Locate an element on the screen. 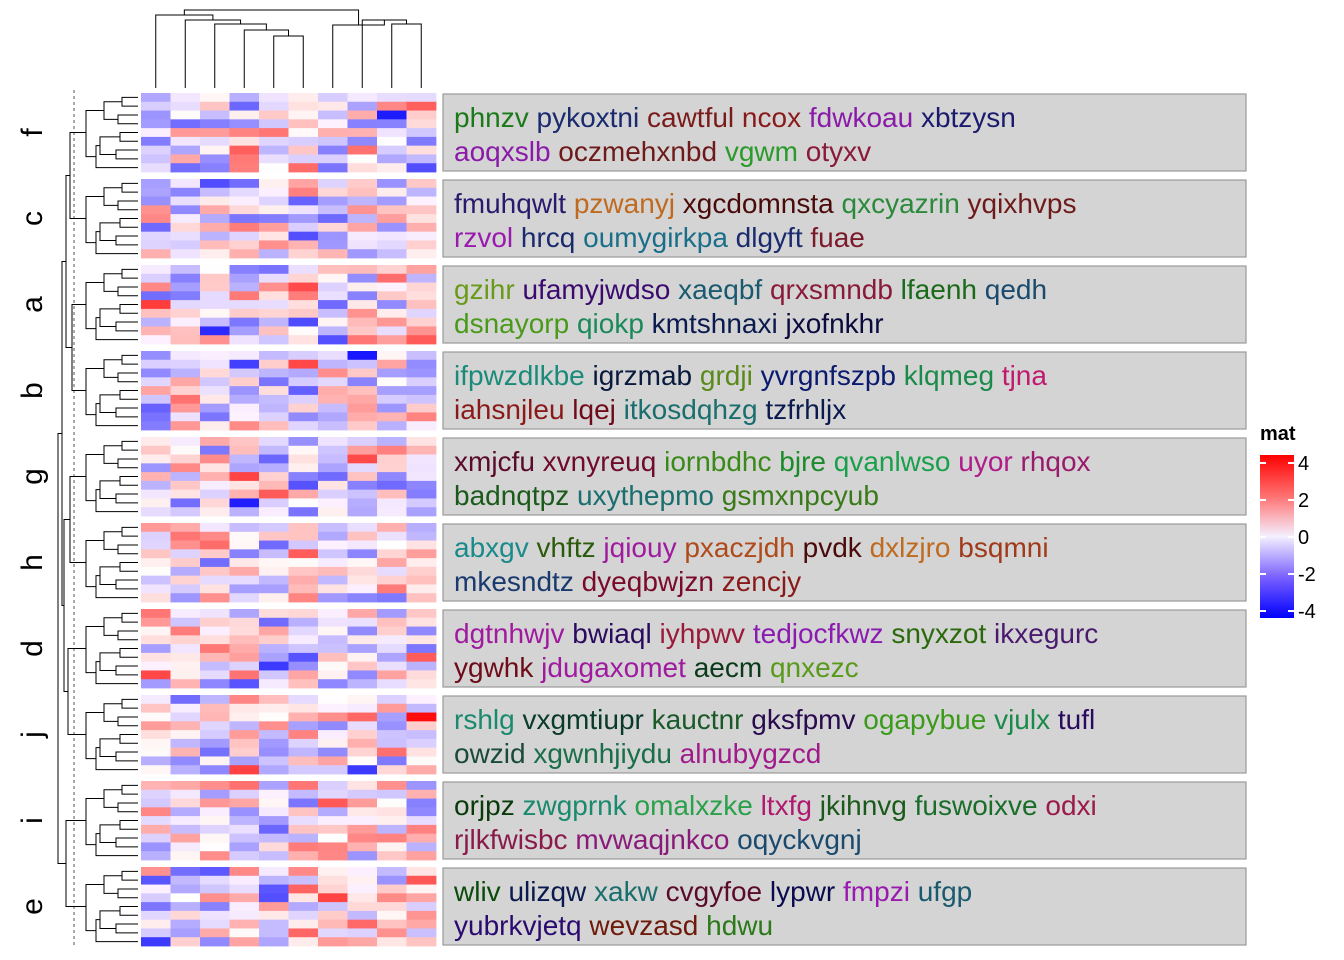  word-label: ikxegurc is located at coordinates (1042, 633).